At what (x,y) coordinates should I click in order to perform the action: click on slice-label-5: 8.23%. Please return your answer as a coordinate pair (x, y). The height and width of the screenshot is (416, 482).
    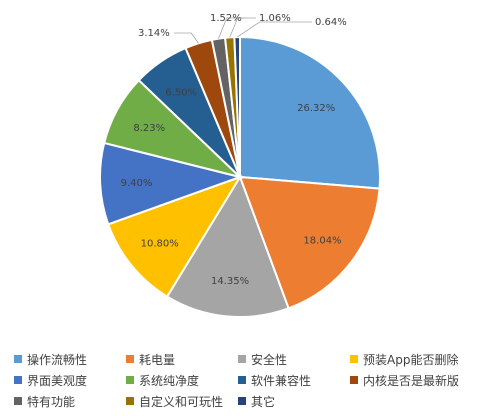
    Looking at the image, I should click on (149, 128).